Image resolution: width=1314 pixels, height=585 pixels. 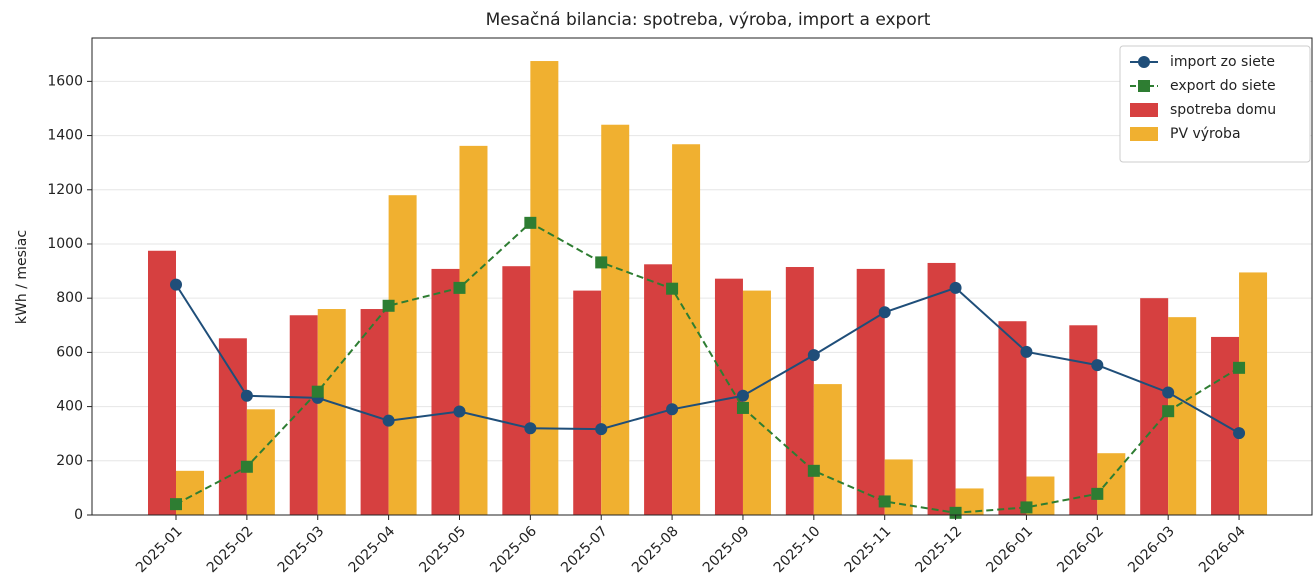 What do you see at coordinates (797, 549) in the screenshot?
I see `x-tick-label: 2025-10` at bounding box center [797, 549].